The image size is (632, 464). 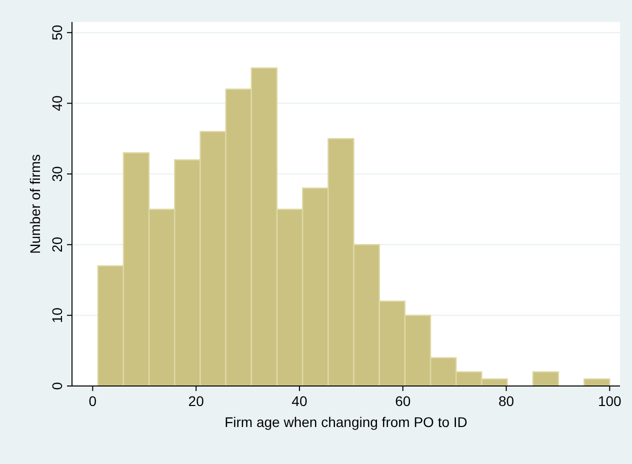 What do you see at coordinates (57, 315) in the screenshot?
I see `y-tick-label: 10` at bounding box center [57, 315].